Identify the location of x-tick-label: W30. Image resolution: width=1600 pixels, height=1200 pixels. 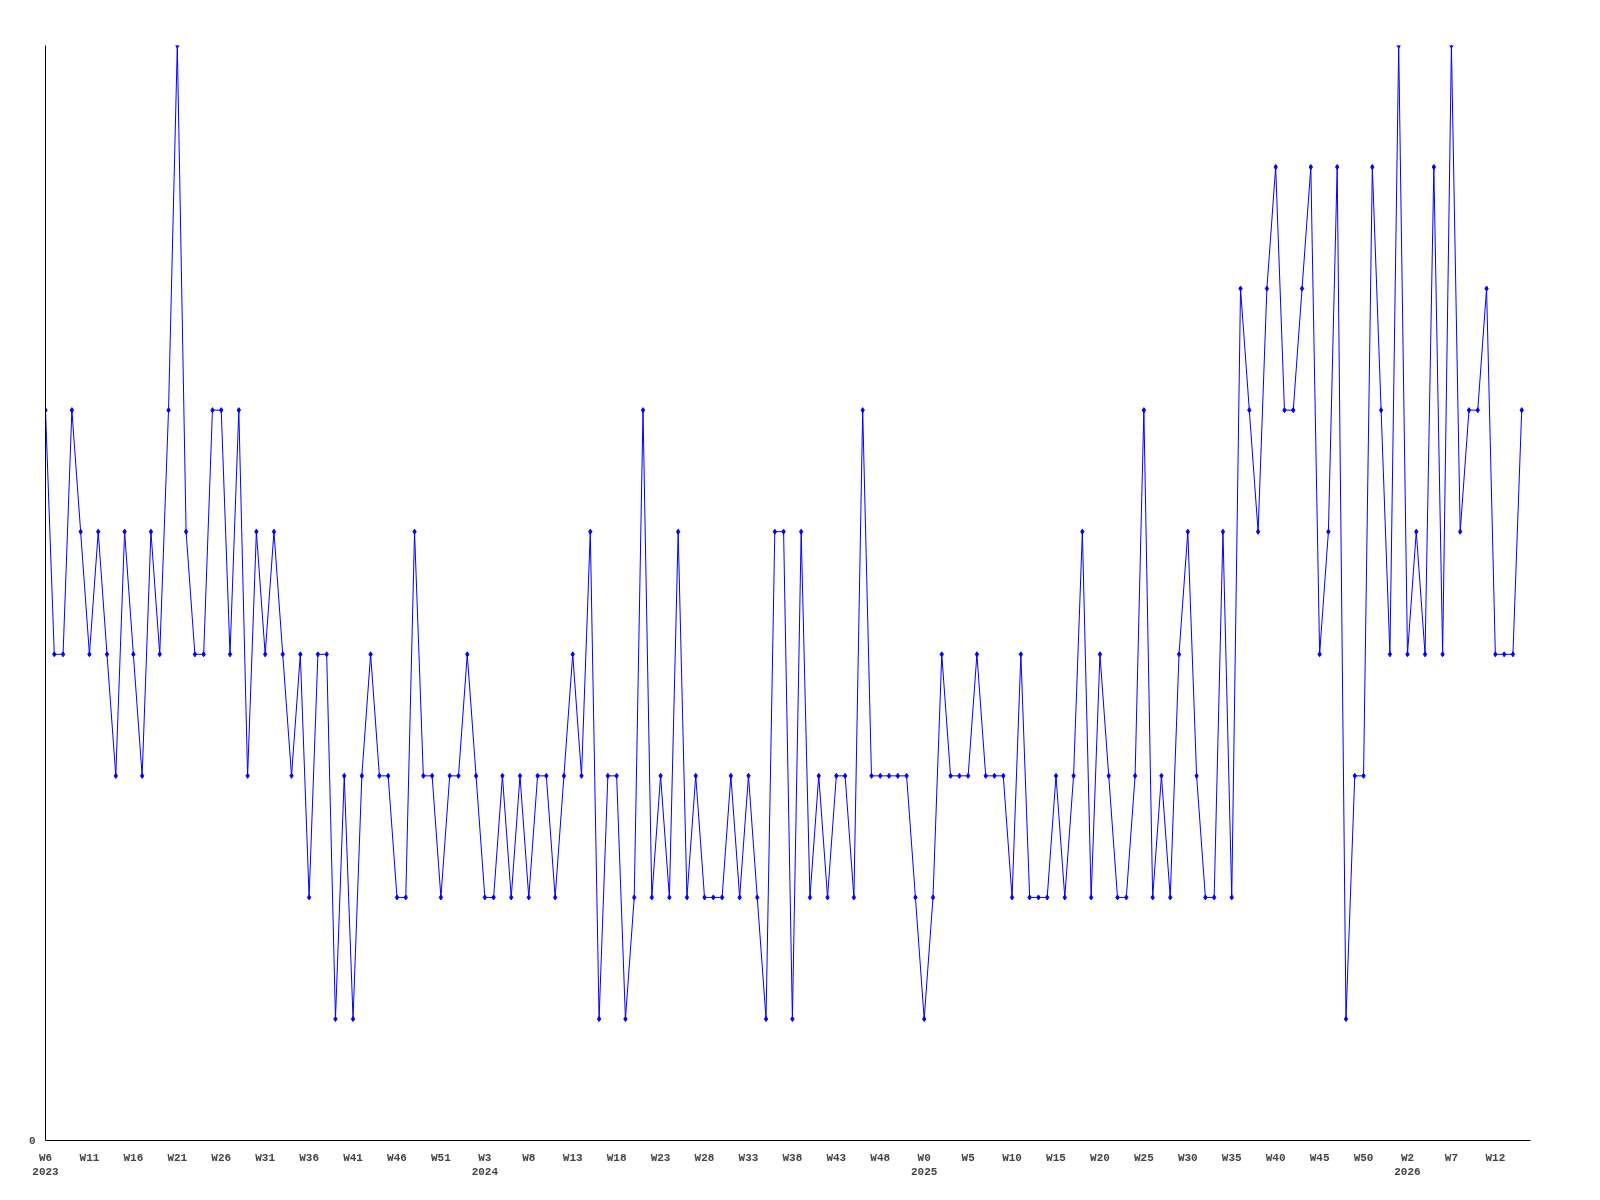
(1187, 1157).